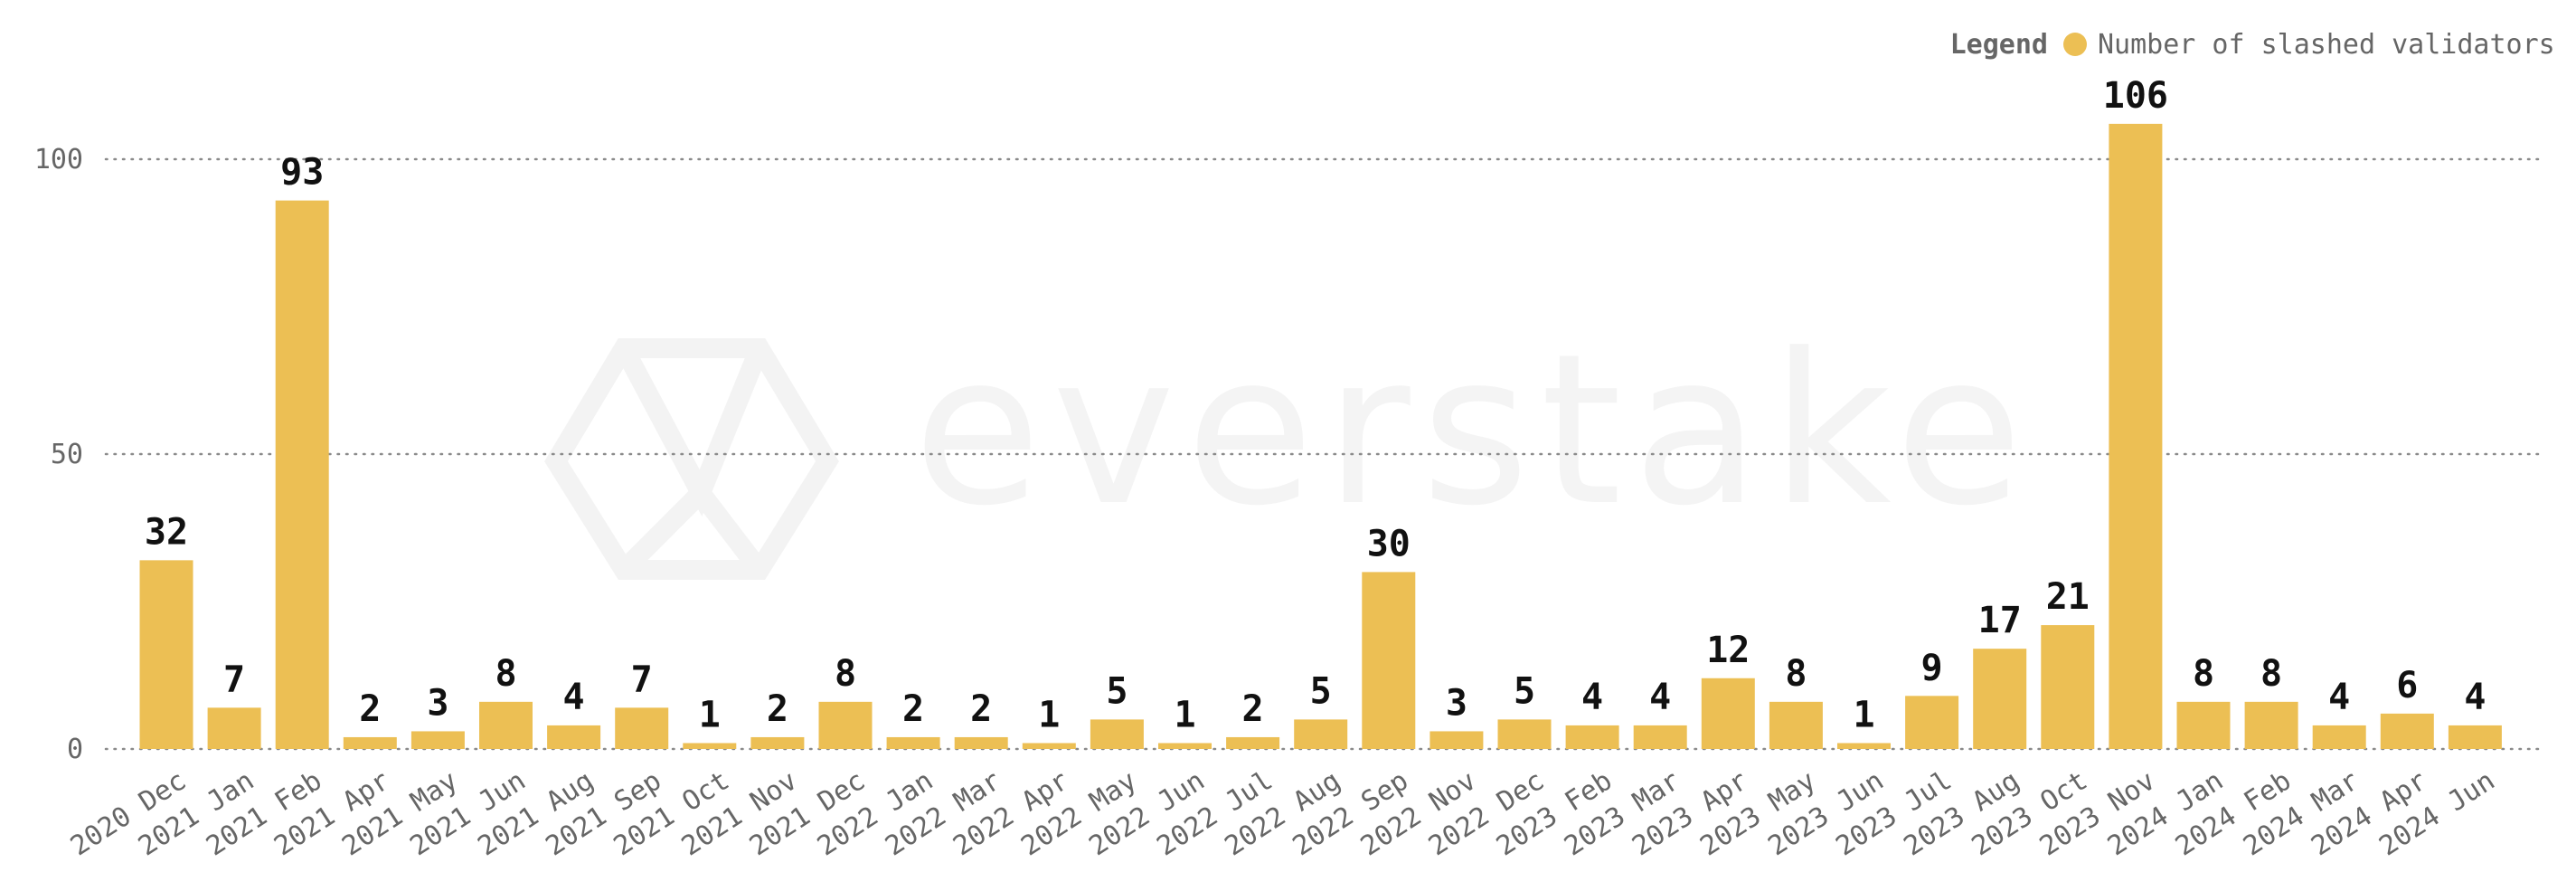 The image size is (2576, 891). Describe the element at coordinates (2407, 685) in the screenshot. I see `data-label: 6` at that location.